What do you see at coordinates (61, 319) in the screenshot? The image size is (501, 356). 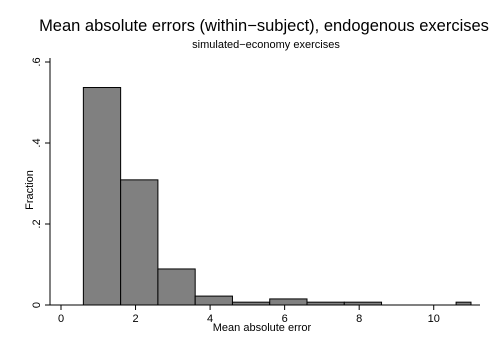 I see `x-tick-label: 0` at bounding box center [61, 319].